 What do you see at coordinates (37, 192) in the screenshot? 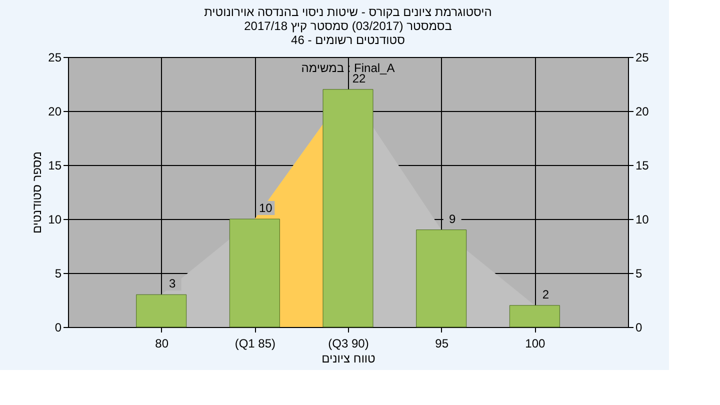
I see `y-axis-title: מספר סטודנטים` at bounding box center [37, 192].